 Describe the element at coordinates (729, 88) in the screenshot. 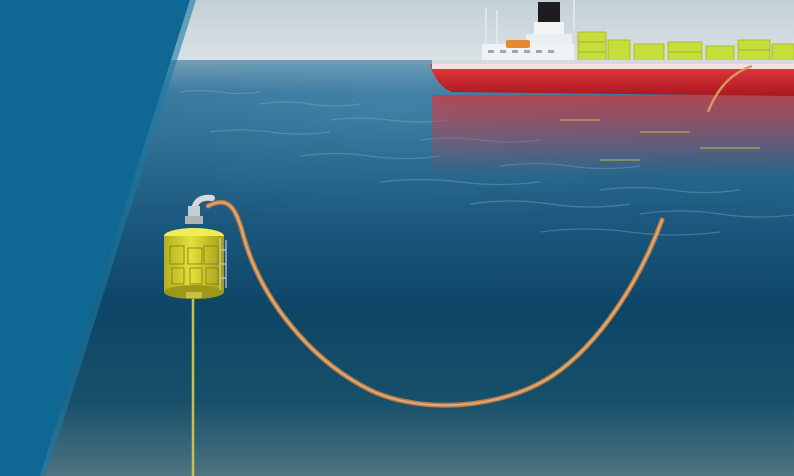

I see `ship-hawser` at that location.